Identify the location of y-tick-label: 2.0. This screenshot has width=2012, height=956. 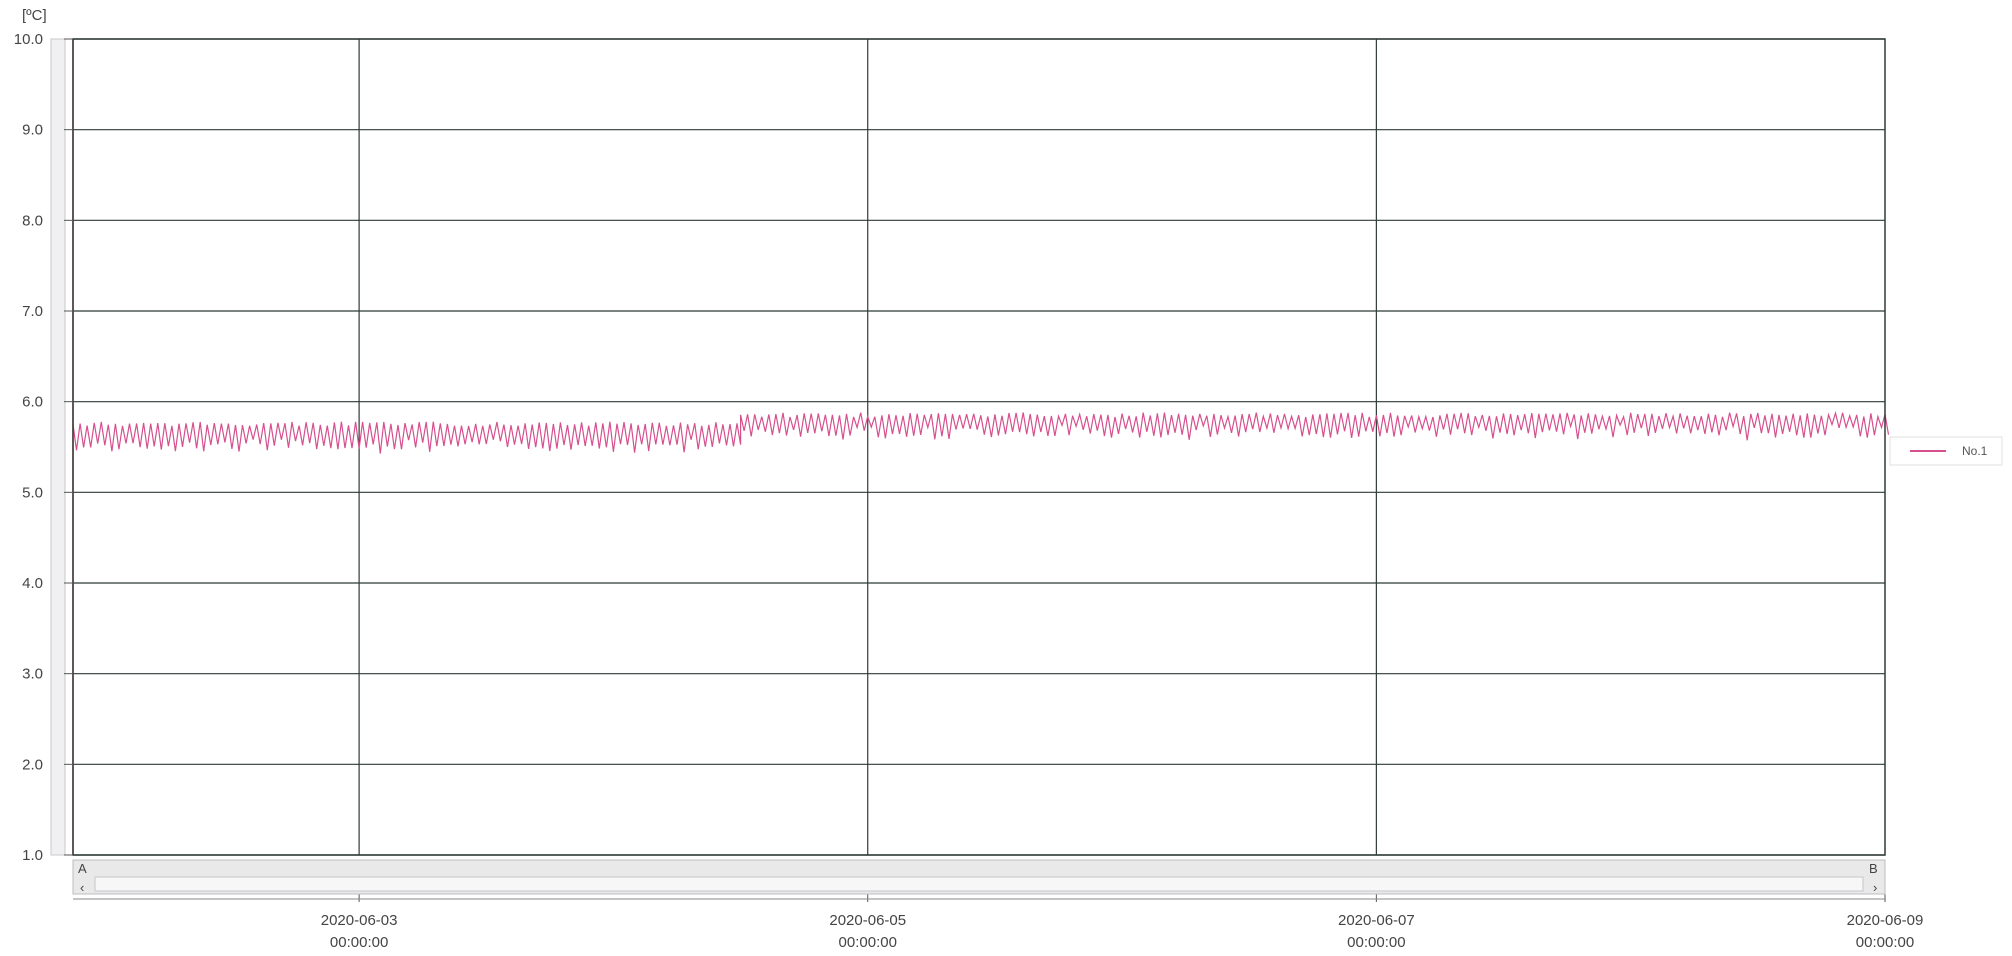
(32, 764).